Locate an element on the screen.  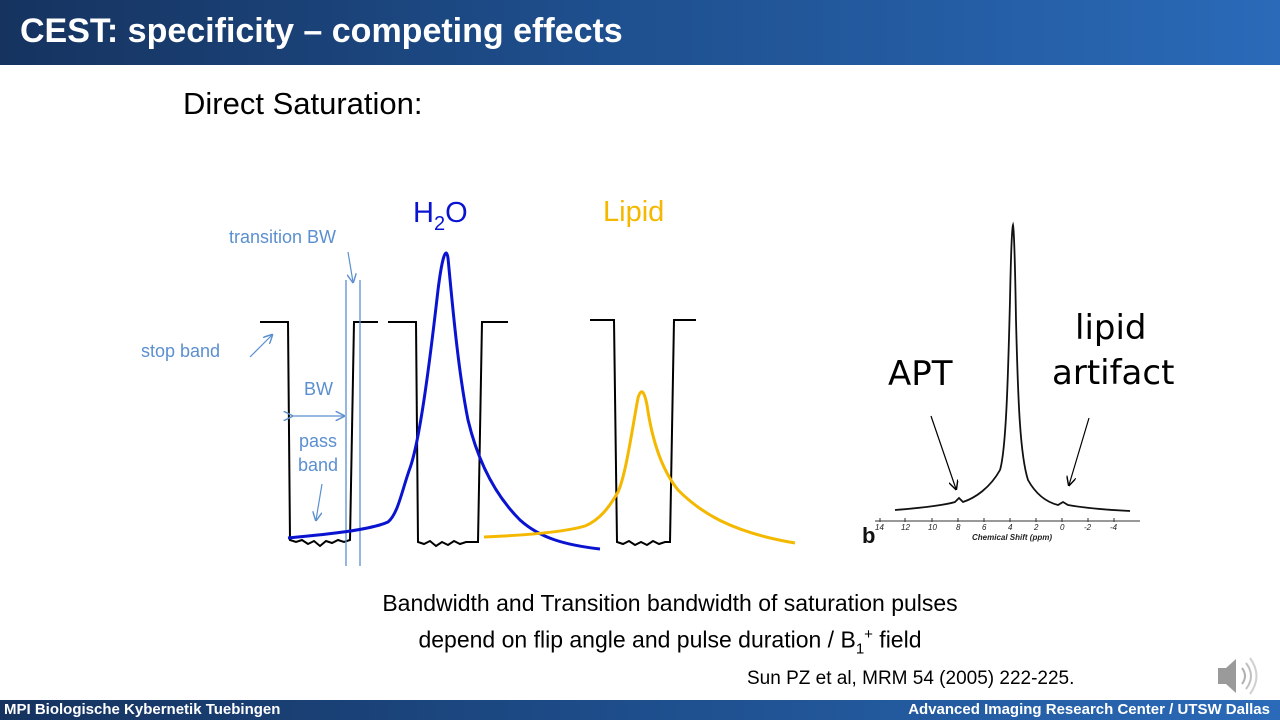
spectrum-ticks is located at coordinates (997, 520).